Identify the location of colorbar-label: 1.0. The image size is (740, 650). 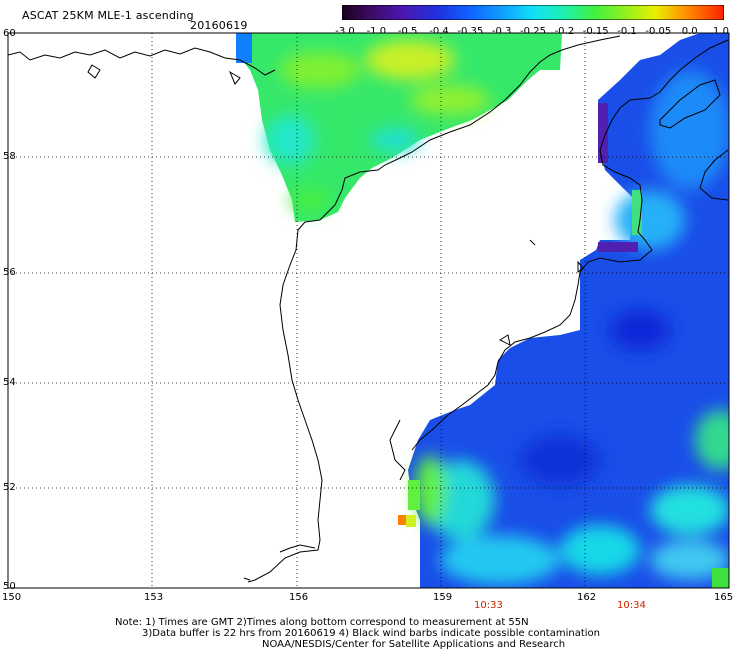
(721, 31).